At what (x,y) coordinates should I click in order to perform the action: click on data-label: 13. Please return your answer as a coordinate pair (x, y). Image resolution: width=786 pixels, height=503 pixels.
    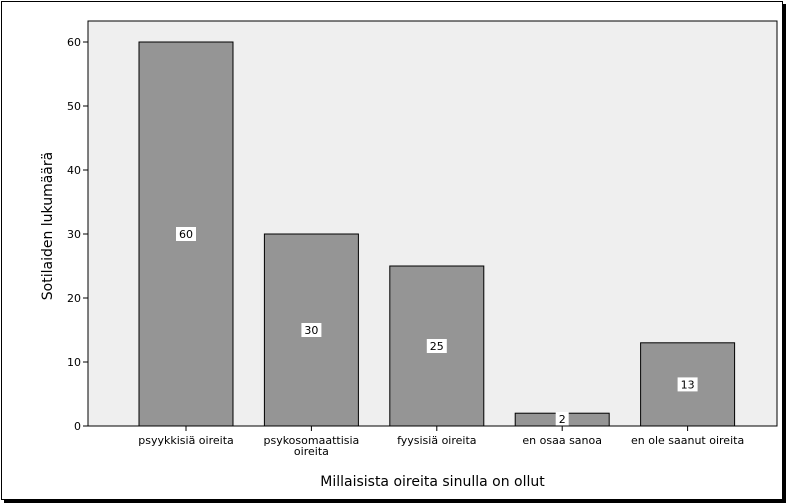
    Looking at the image, I should click on (688, 384).